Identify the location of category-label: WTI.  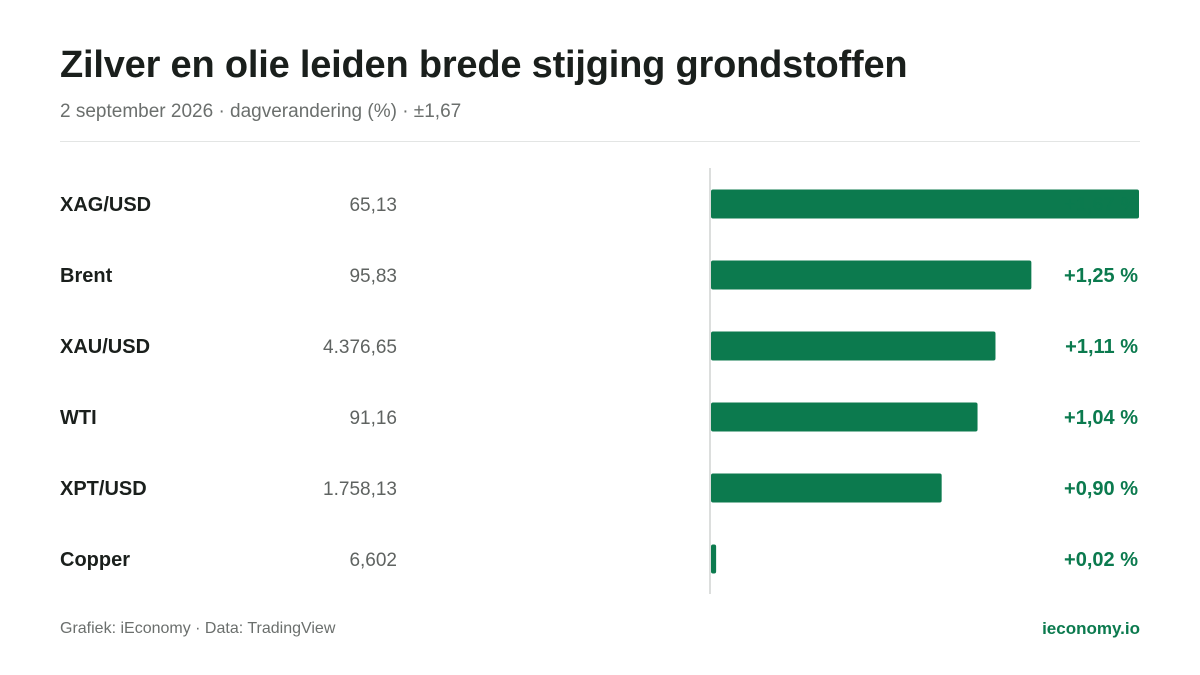
(78, 418).